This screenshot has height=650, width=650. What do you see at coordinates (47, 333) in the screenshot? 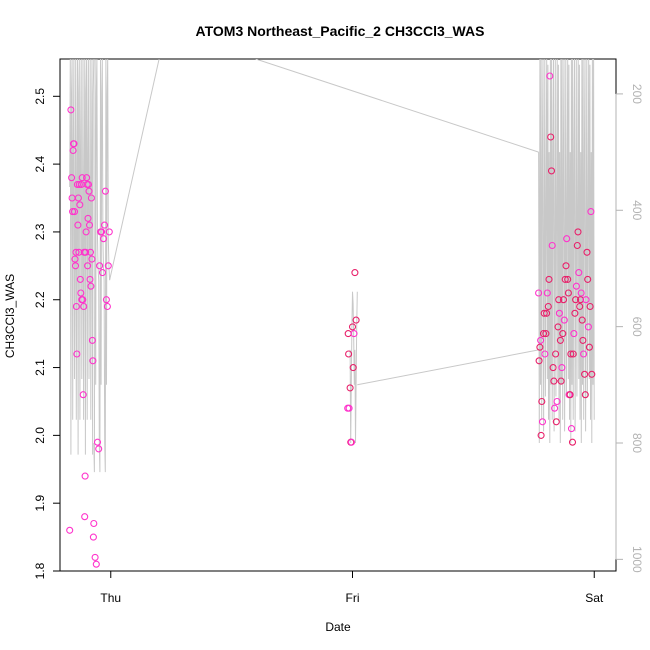
I see `y-axis: 1.8 1.9 2.0 2.1 2.2 2.3 2.4 2.5` at bounding box center [47, 333].